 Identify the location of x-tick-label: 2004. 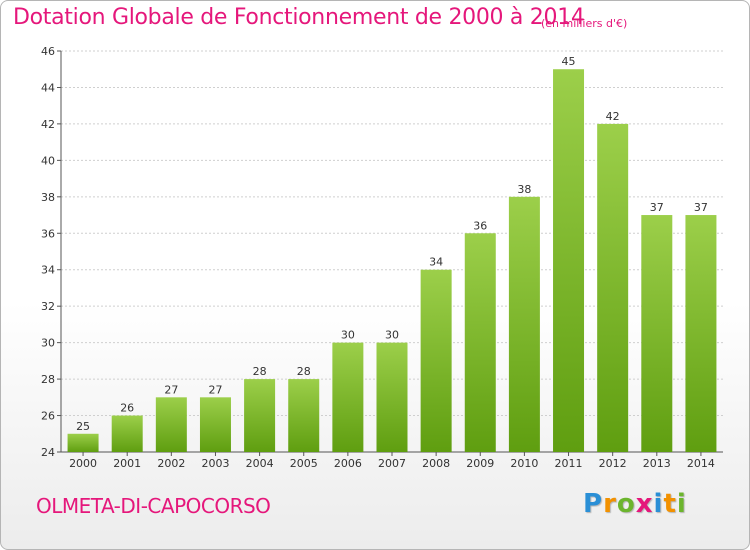
(260, 463).